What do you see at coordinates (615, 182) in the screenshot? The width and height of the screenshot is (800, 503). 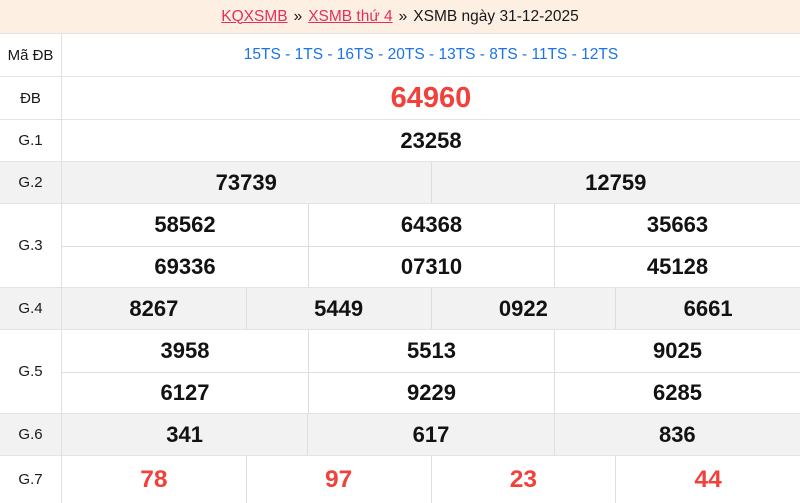 I see `prize-value: 12759` at bounding box center [615, 182].